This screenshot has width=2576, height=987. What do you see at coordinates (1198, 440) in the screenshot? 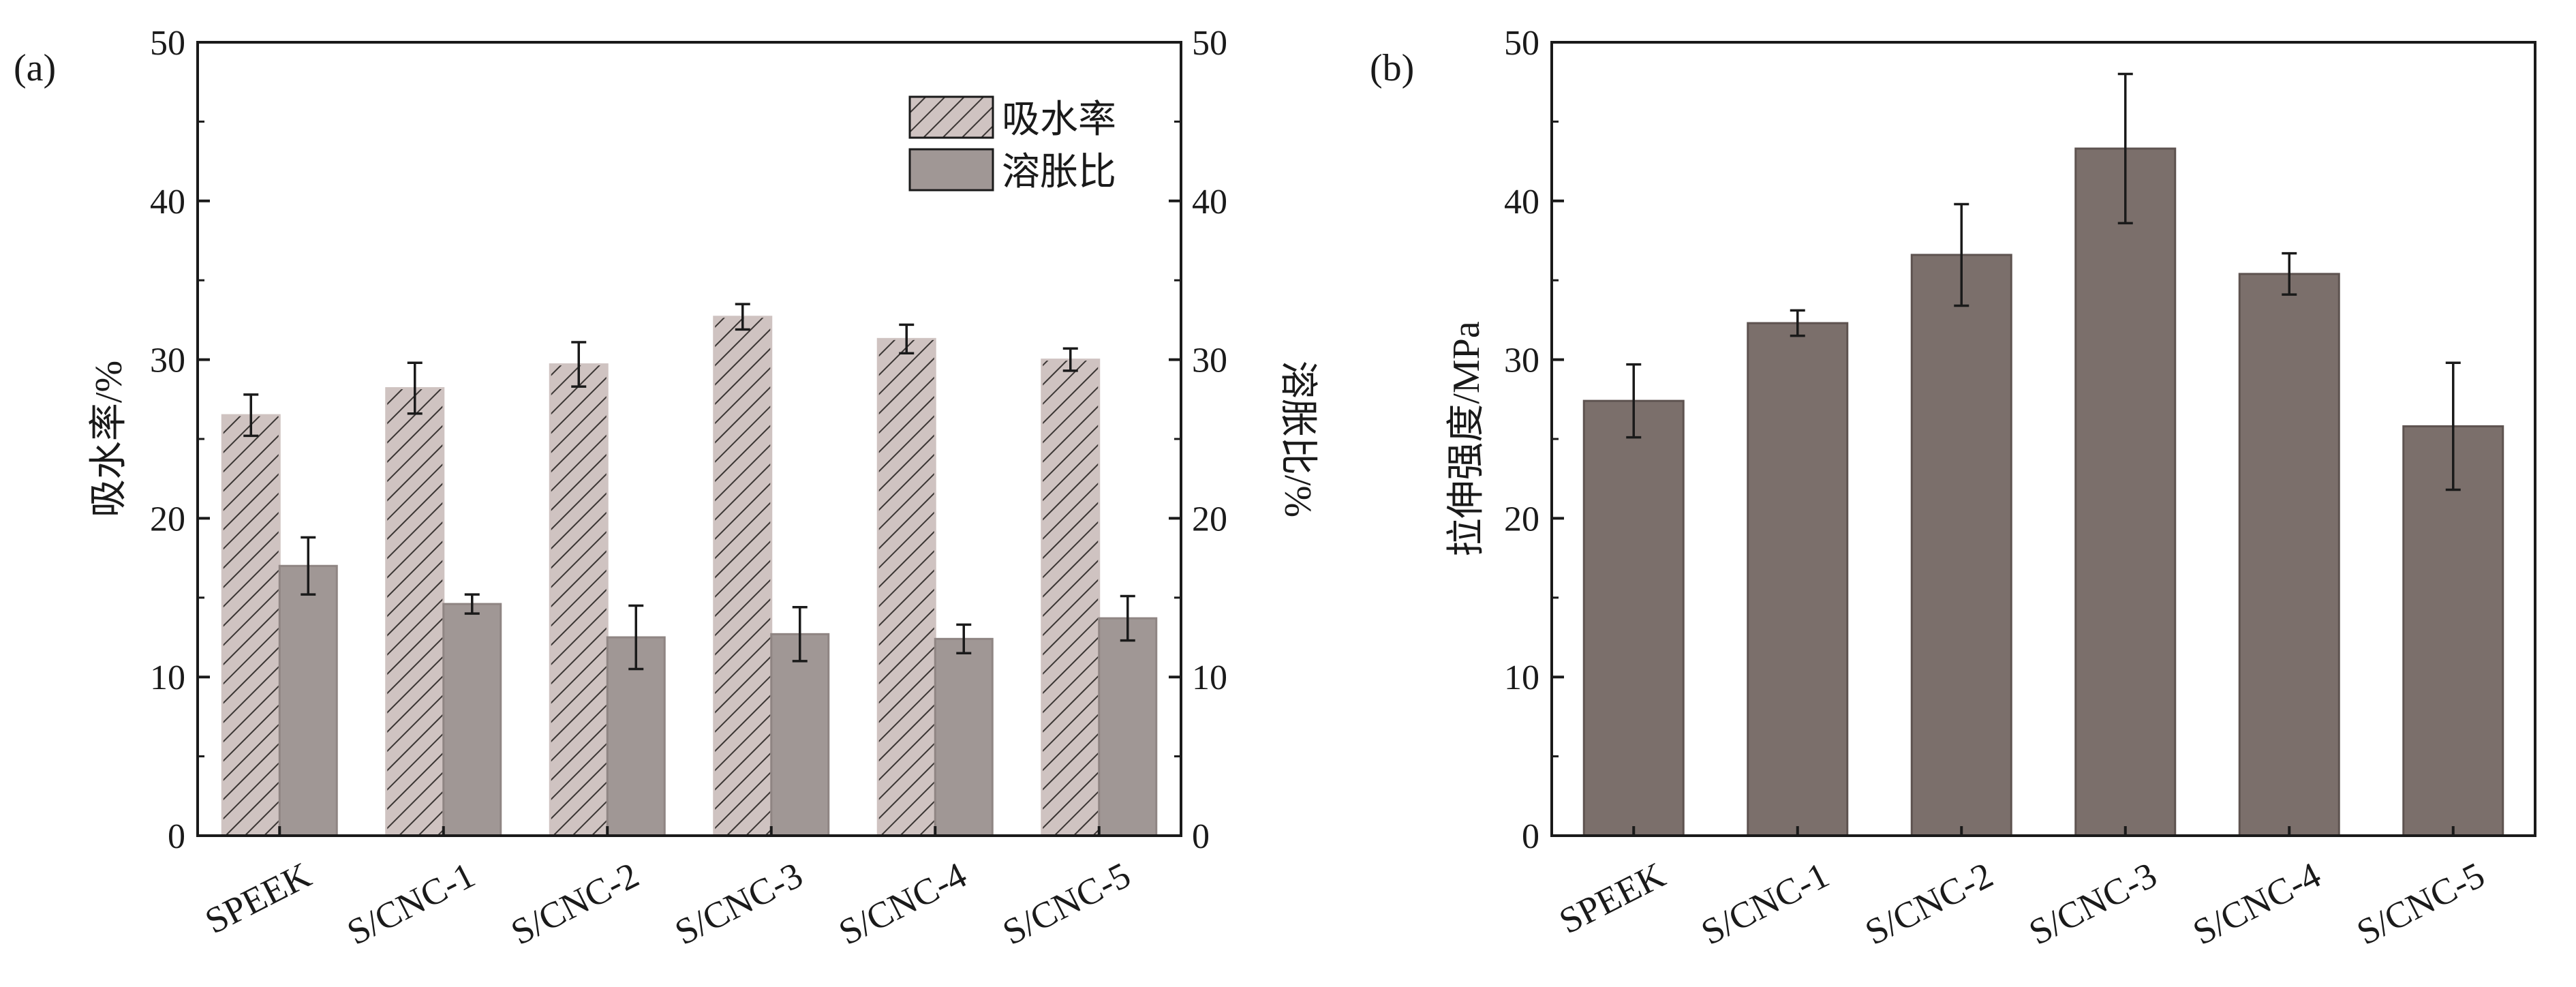
I see `y-axis-right-a: 0 10 20 30 40 50` at bounding box center [1198, 440].